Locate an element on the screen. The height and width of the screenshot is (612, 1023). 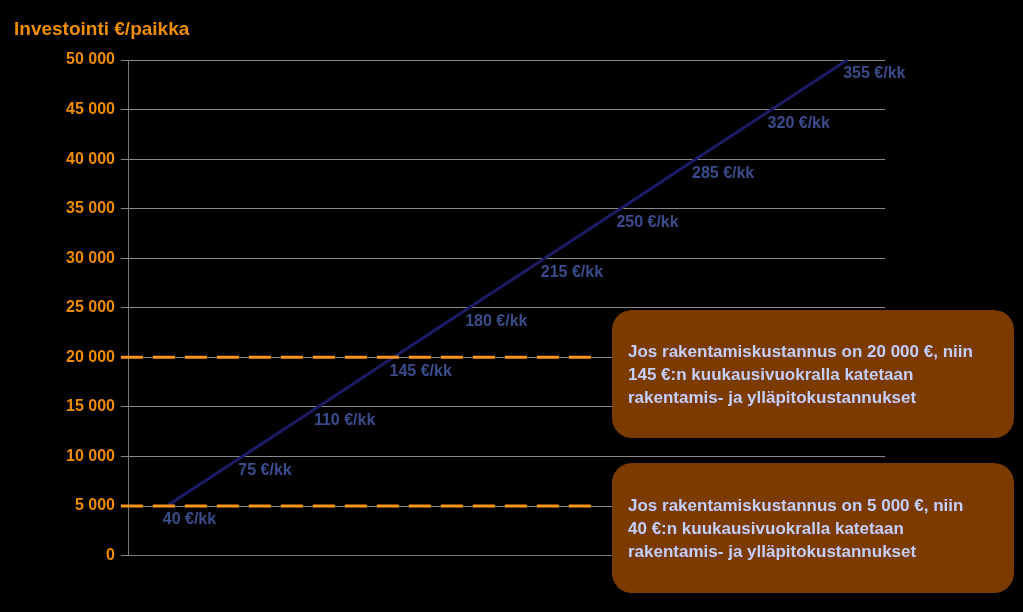
annotation: 145 €/kk is located at coordinates (420, 370).